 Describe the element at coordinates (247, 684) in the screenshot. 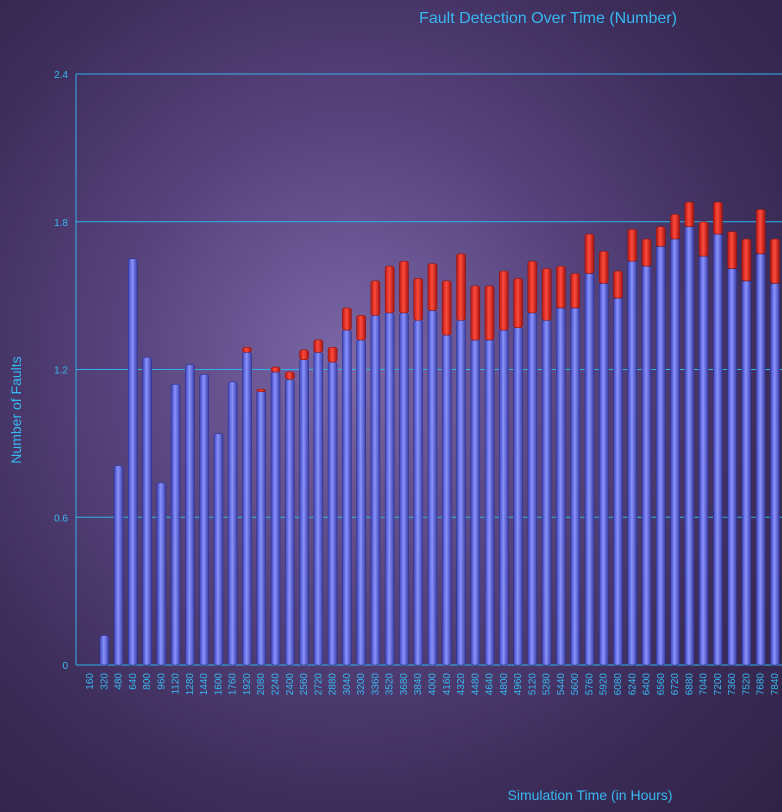

I see `x-tick-label: 1920` at that location.